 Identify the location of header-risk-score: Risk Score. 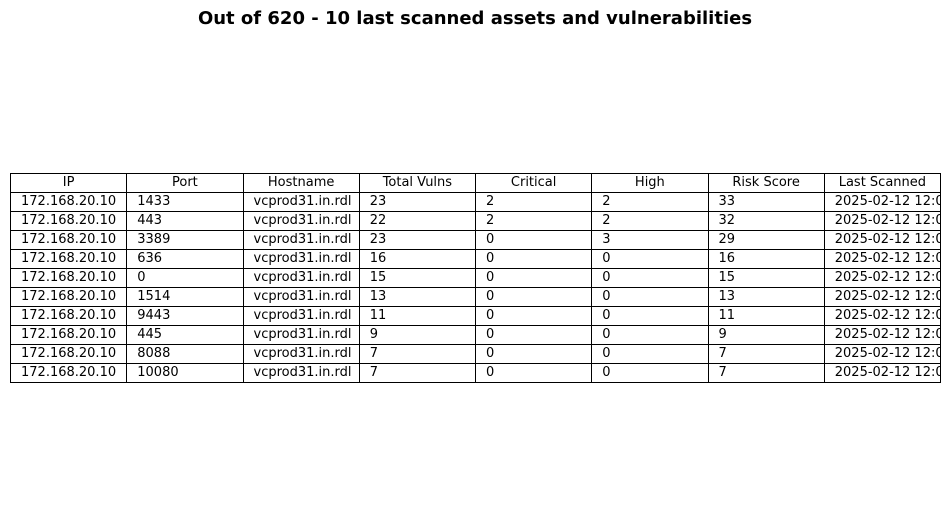
(766, 183).